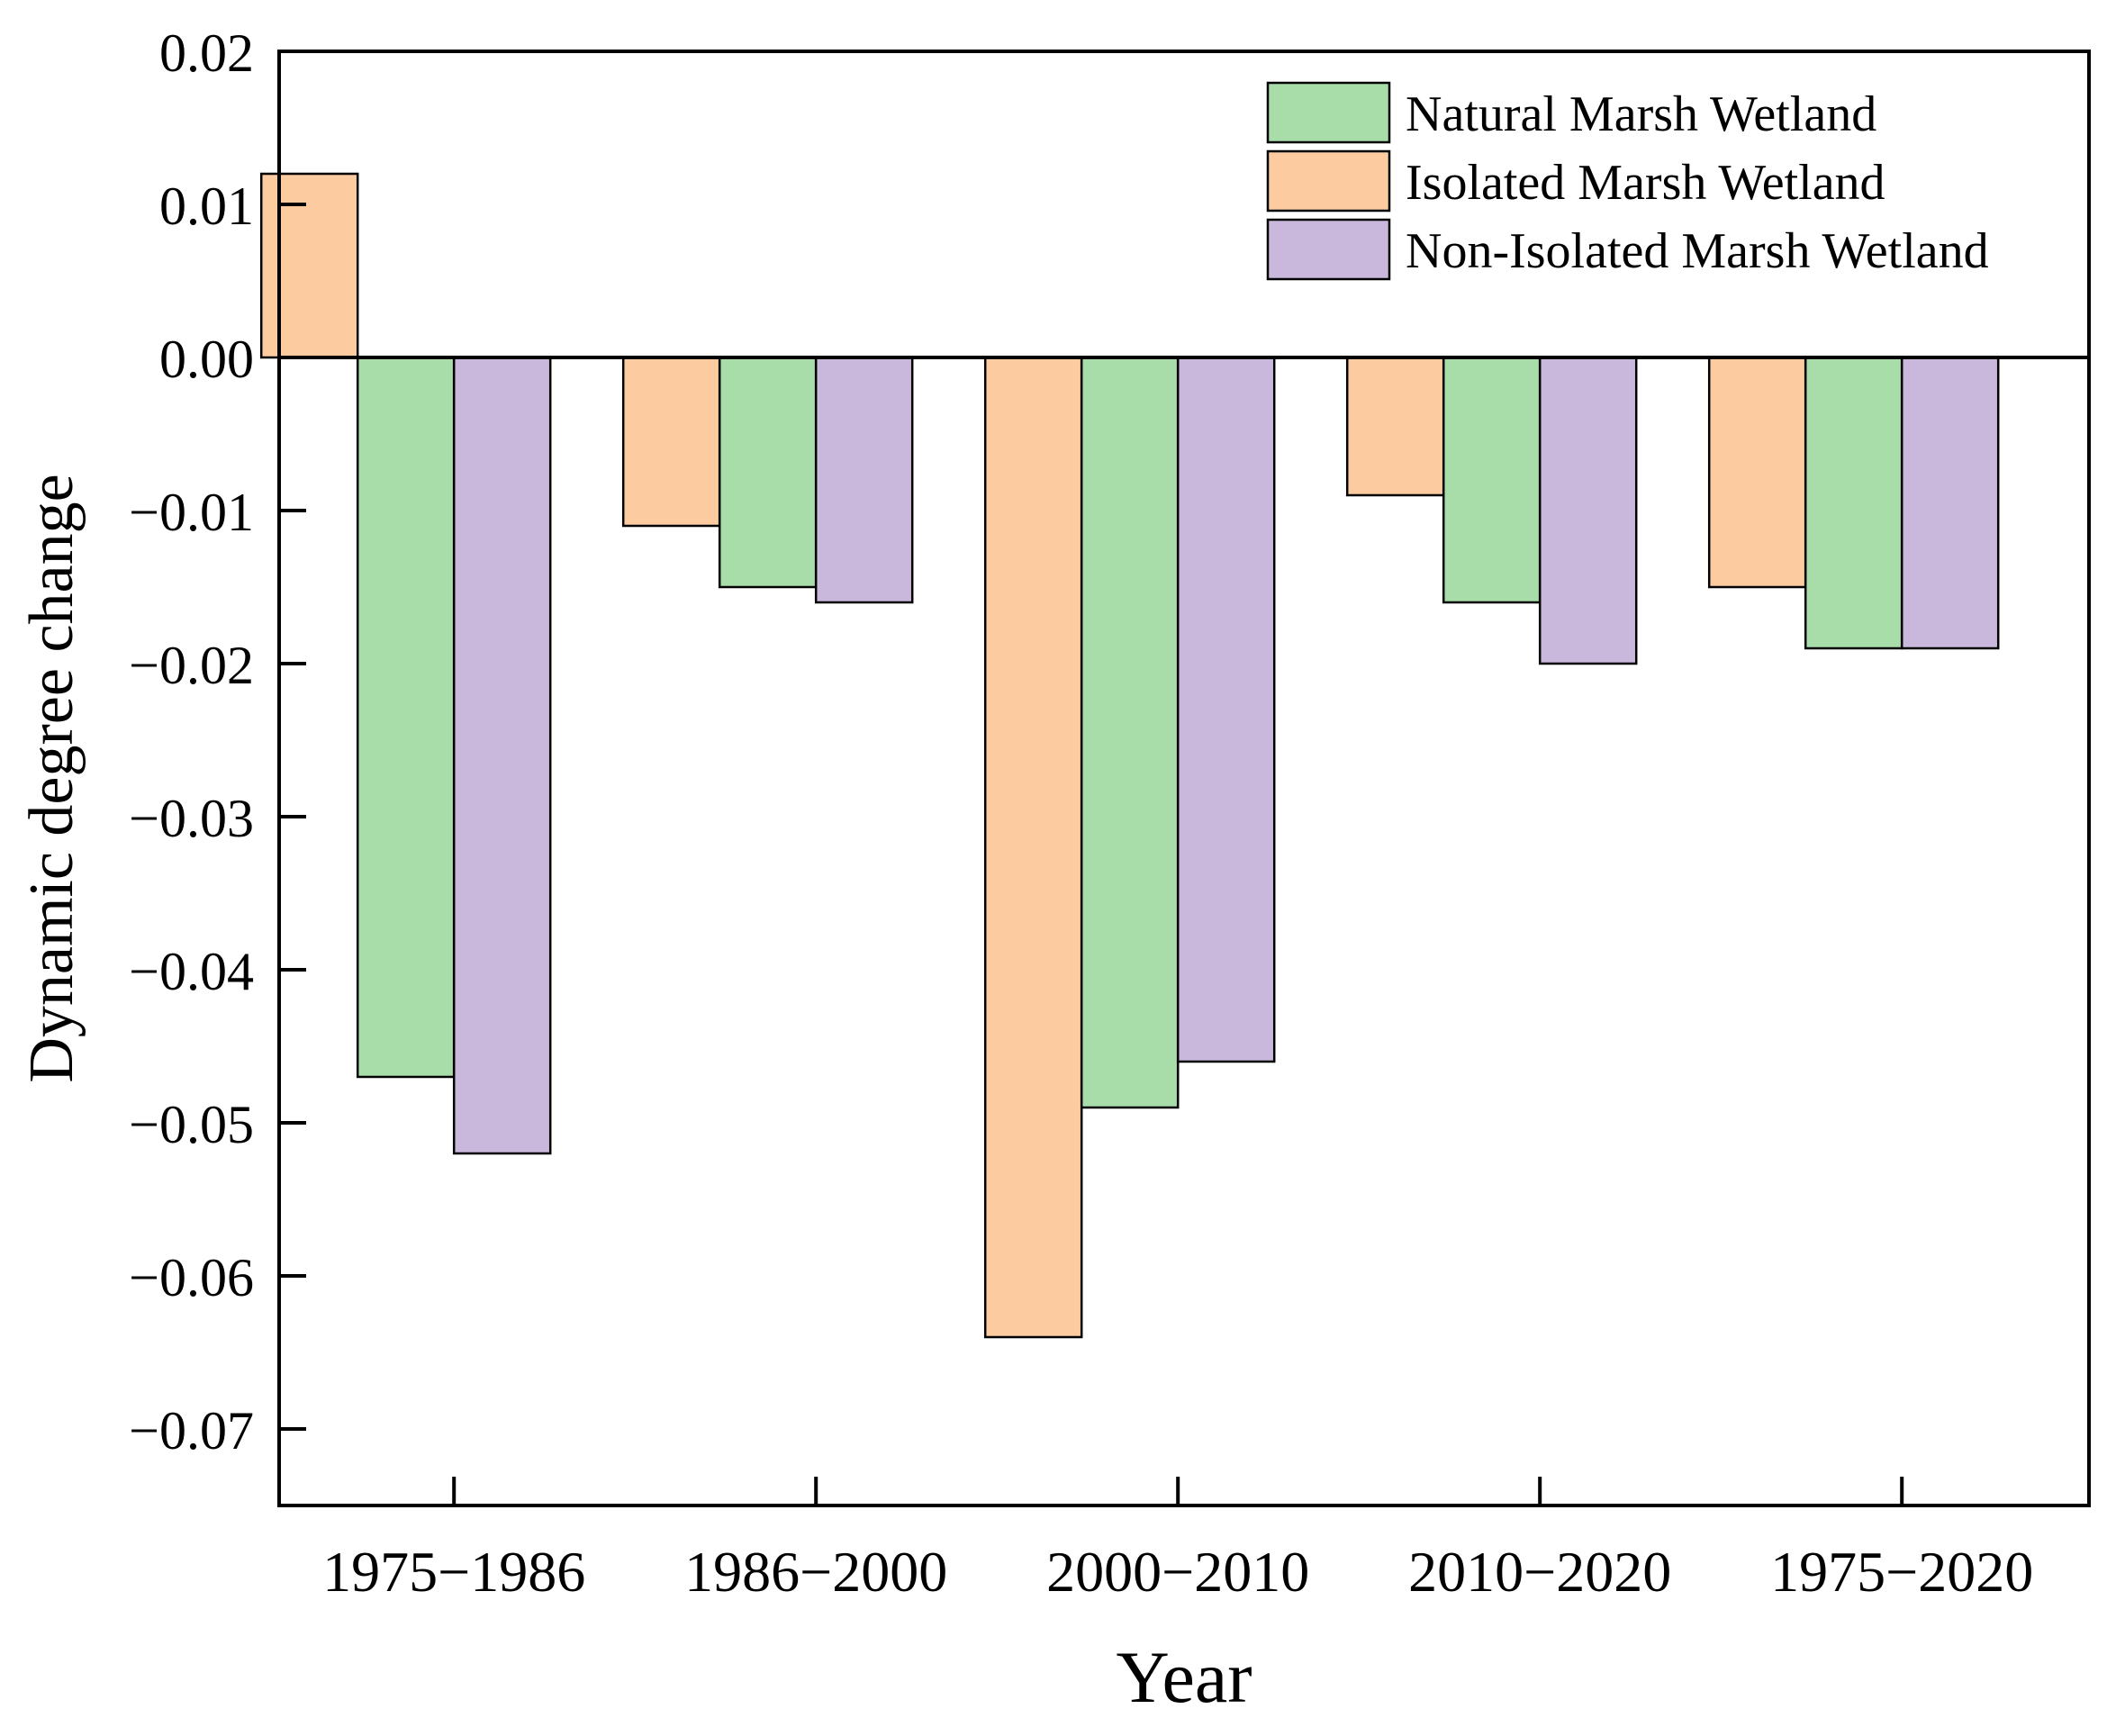  Describe the element at coordinates (1328, 180) in the screenshot. I see `legend-swatch-isolated-marsh-wetland` at that location.